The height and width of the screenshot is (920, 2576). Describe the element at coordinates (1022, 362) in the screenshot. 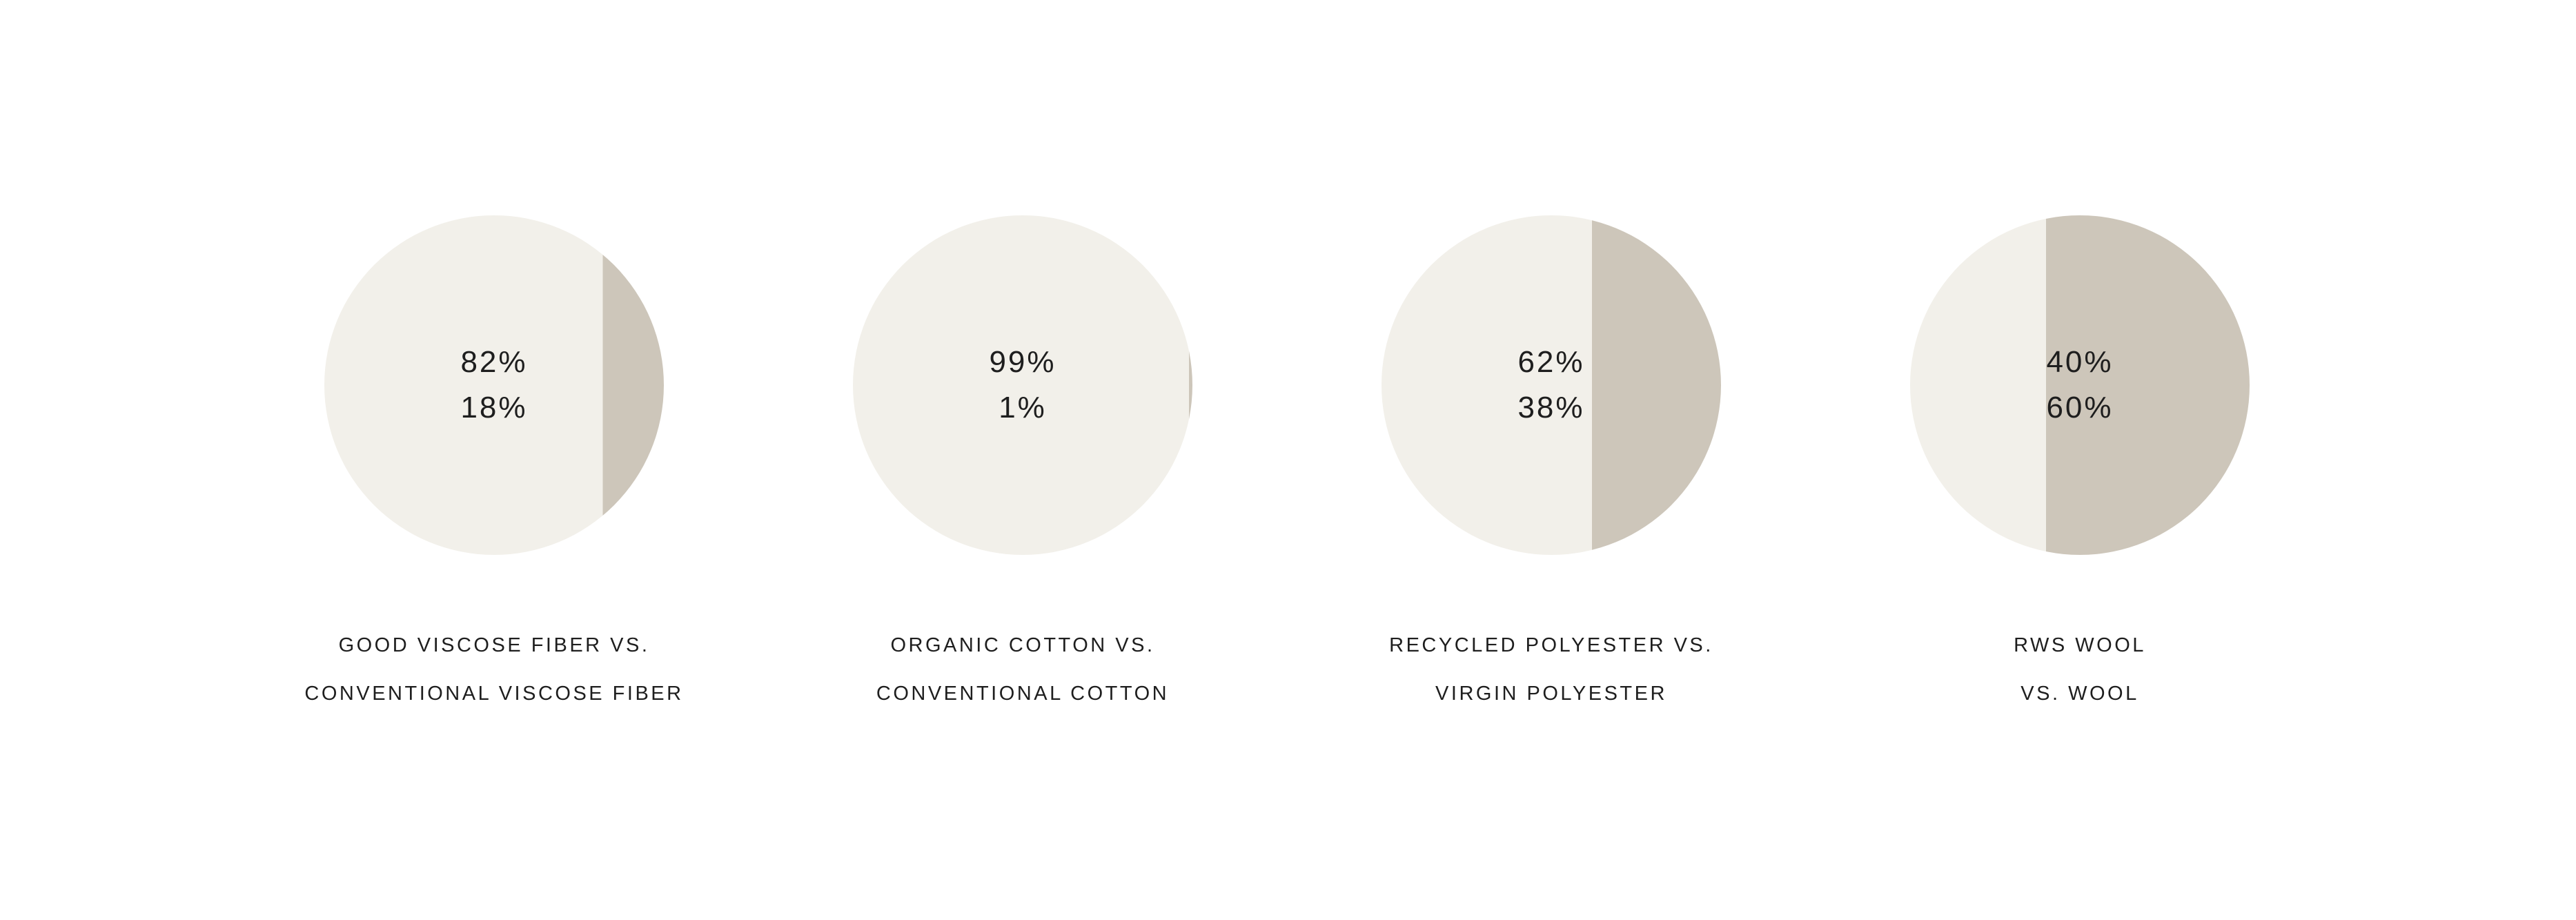

I see `primary-value: 99%` at that location.